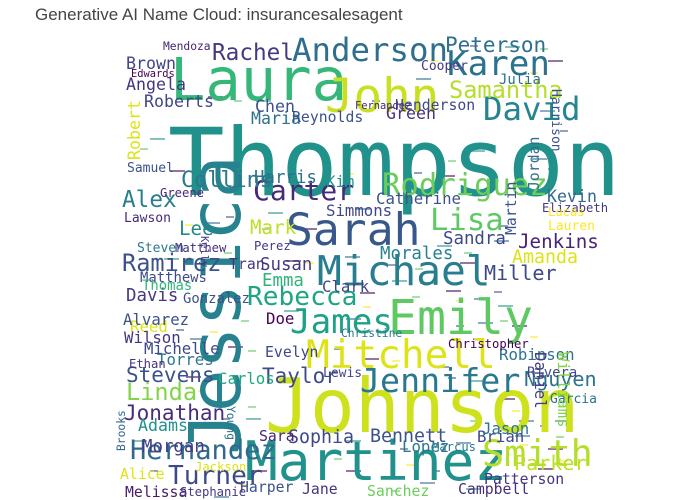 This screenshot has width=700, height=500. What do you see at coordinates (376, 461) in the screenshot?
I see `word-martinez: Martinez` at bounding box center [376, 461].